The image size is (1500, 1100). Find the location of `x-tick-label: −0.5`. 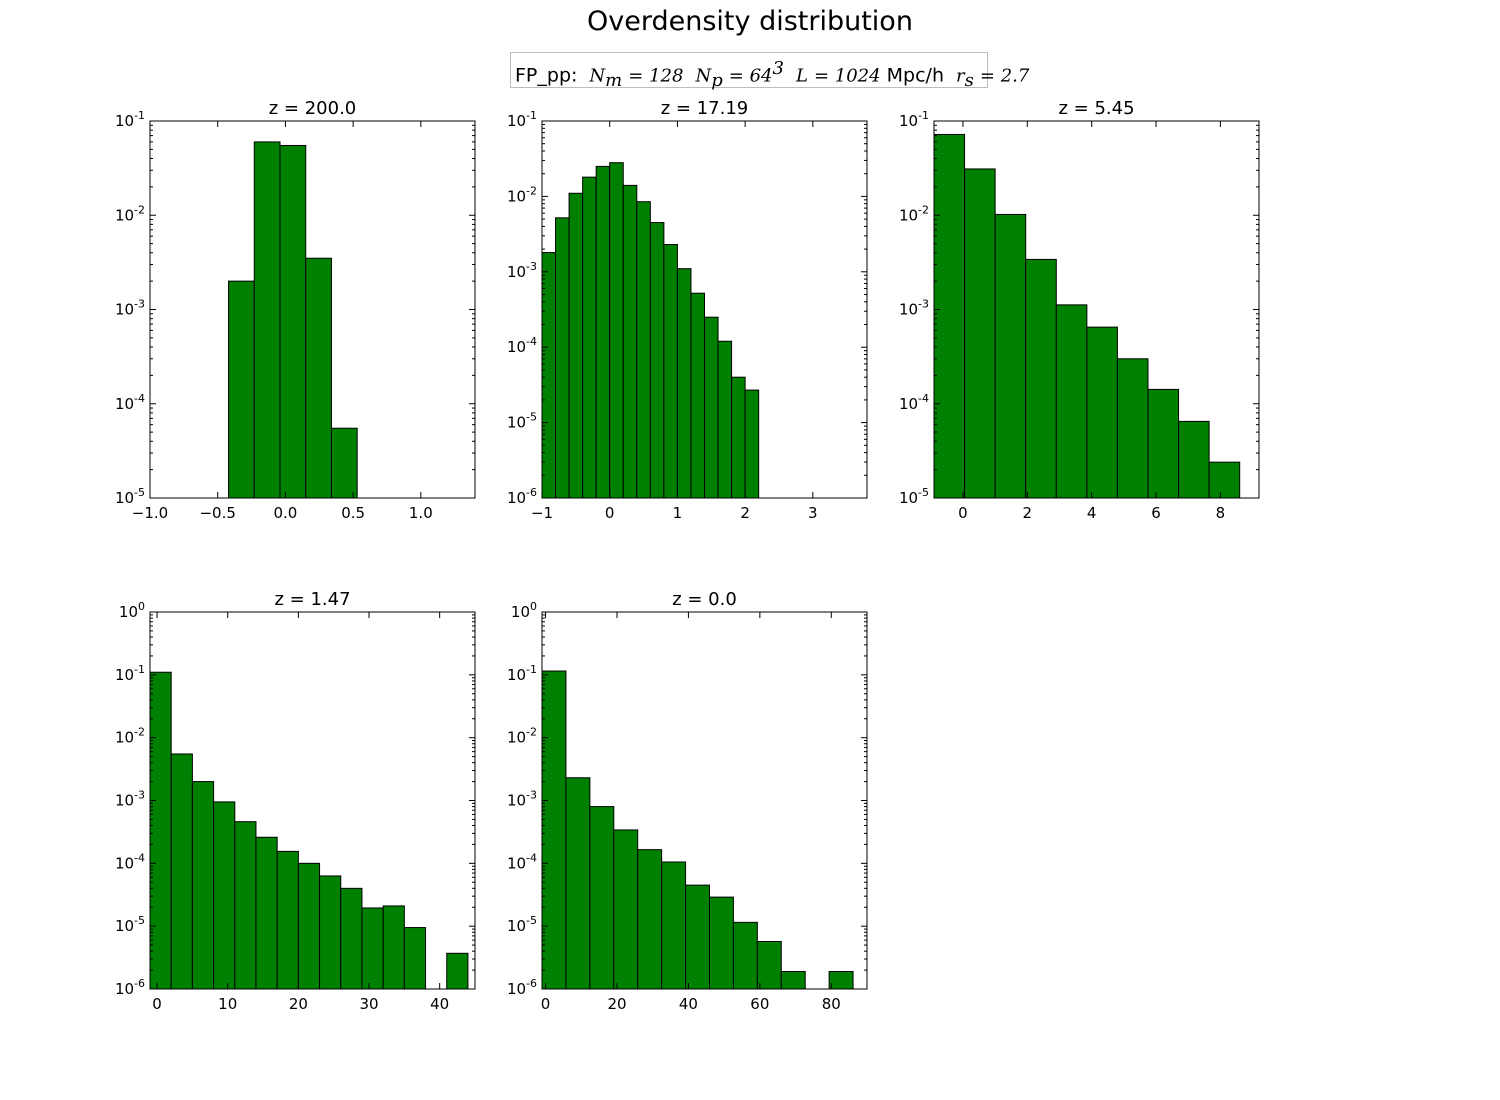

x-tick-label: −0.5 is located at coordinates (217, 513).